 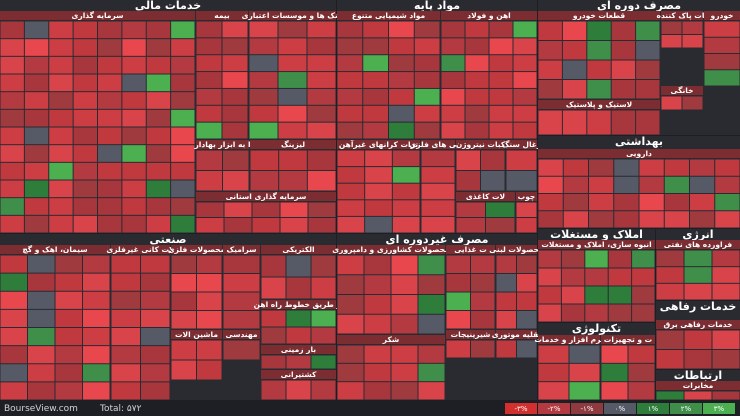 I want to click on subsector-title: محصولات فلزی, so click(x=197, y=249).